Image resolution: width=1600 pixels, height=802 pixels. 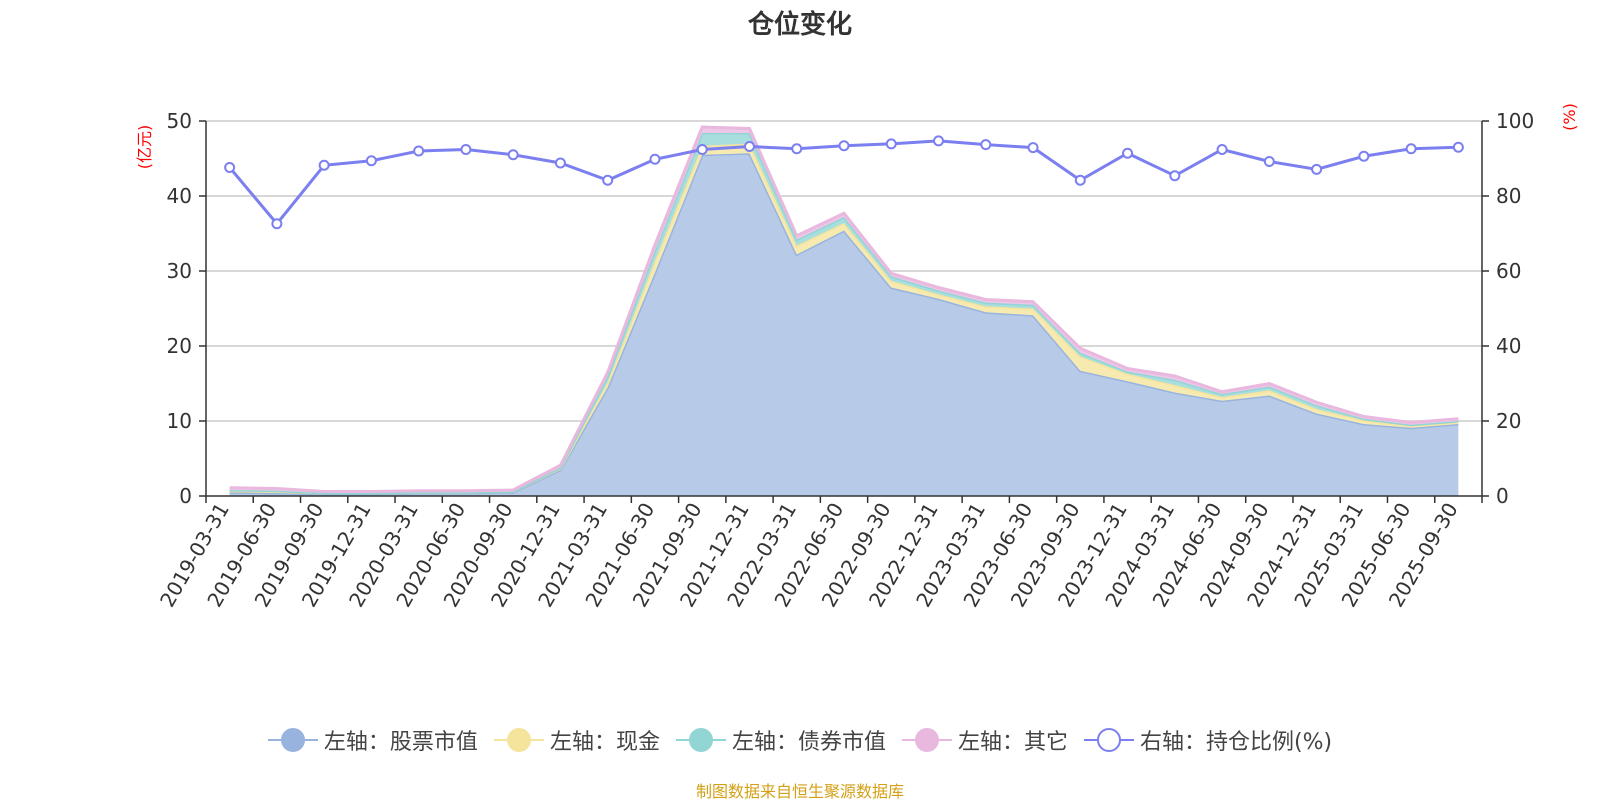 I want to click on legend-item: 左轴：现金, so click(x=576, y=740).